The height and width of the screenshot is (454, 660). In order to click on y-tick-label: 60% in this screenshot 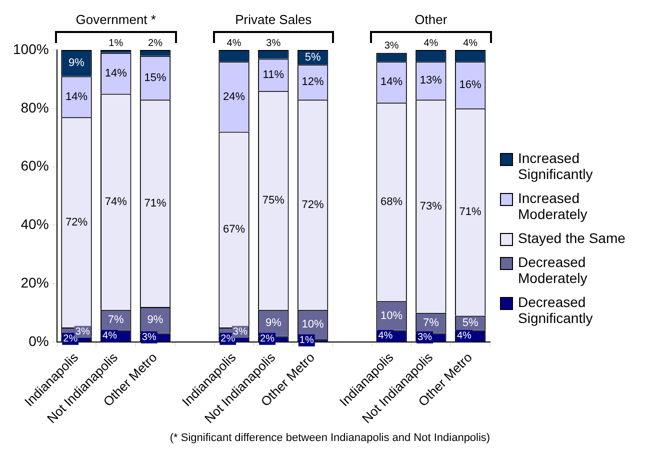, I will do `click(34, 166)`.